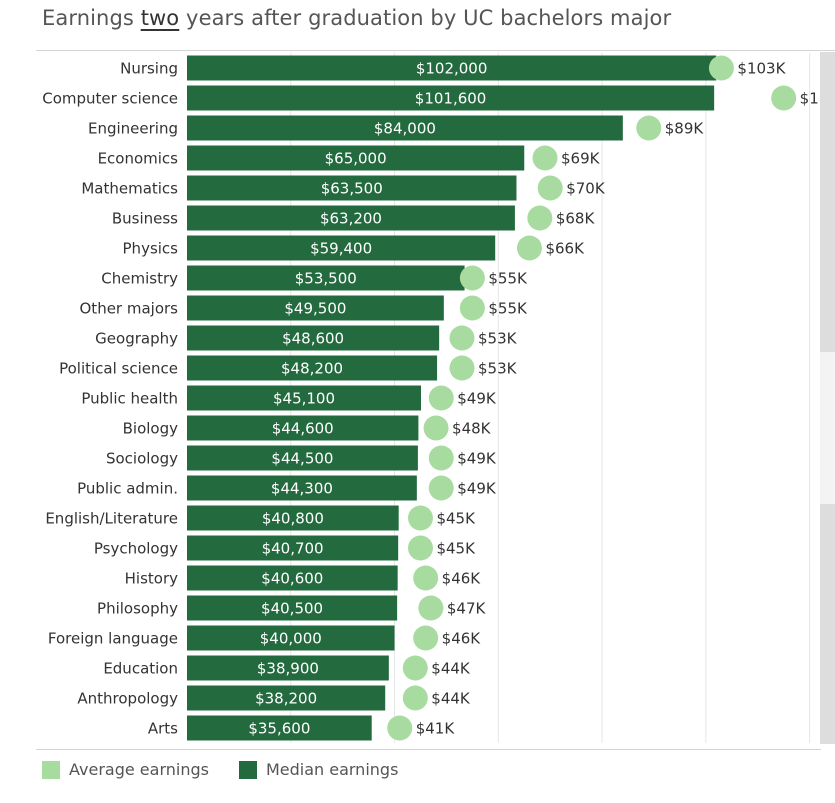 The image size is (835, 803). What do you see at coordinates (138, 159) in the screenshot?
I see `category-label: Economics` at bounding box center [138, 159].